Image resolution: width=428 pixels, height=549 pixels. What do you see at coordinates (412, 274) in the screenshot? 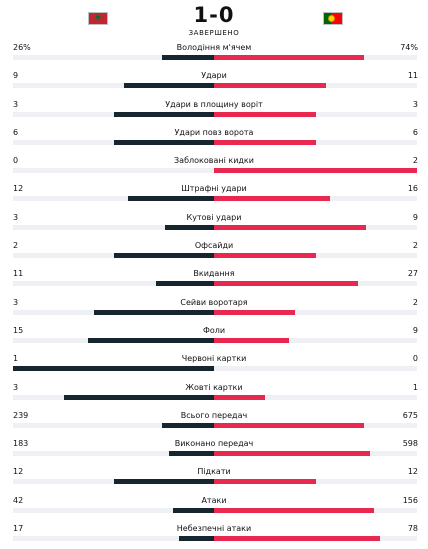
I see `away-stat-value: 27` at bounding box center [412, 274].